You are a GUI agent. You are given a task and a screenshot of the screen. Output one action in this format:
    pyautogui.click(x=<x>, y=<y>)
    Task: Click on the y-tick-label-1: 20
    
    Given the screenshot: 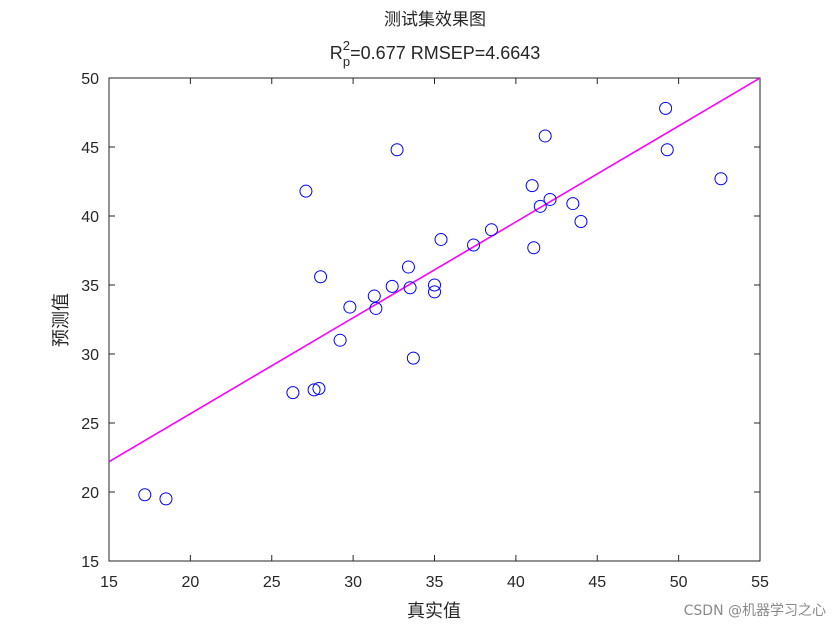 What is the action you would take?
    pyautogui.click(x=90, y=493)
    